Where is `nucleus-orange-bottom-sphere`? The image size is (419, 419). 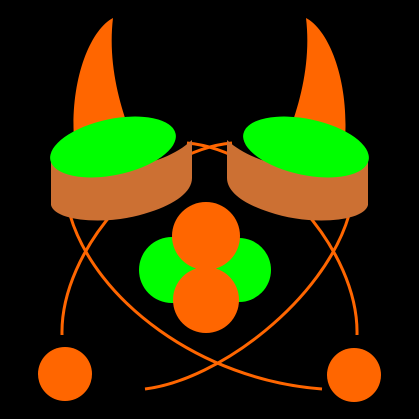
nucleus-orange-bottom-sphere is located at coordinates (206, 300).